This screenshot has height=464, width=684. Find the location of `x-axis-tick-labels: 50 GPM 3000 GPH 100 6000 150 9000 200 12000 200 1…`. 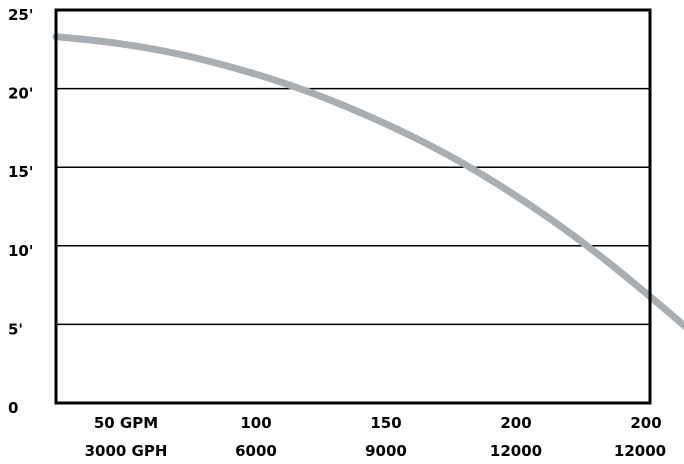

x-axis-tick-labels: 50 GPM 3000 GPH 100 6000 150 9000 200 12000 200 1… is located at coordinates (376, 437).